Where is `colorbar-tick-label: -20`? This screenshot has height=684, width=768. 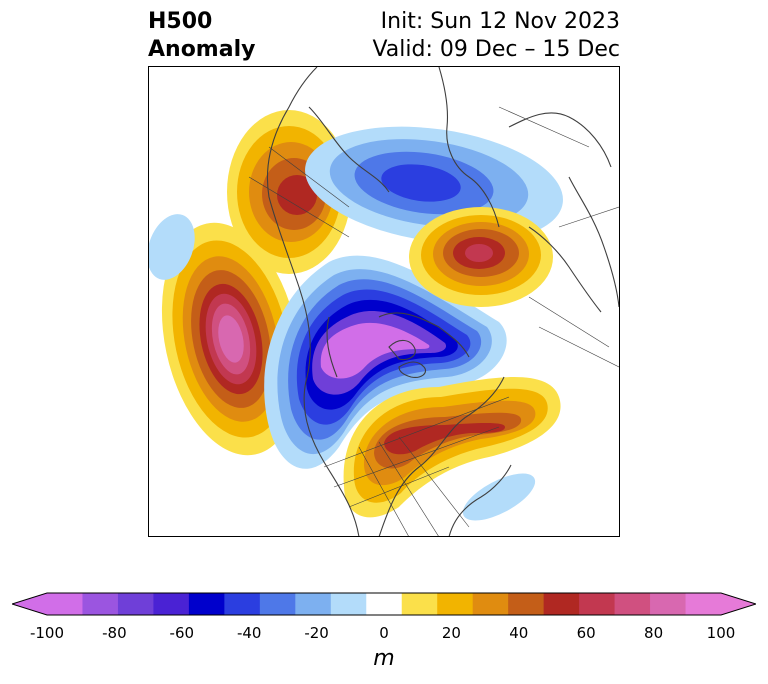
colorbar-tick-label: -20 is located at coordinates (316, 633).